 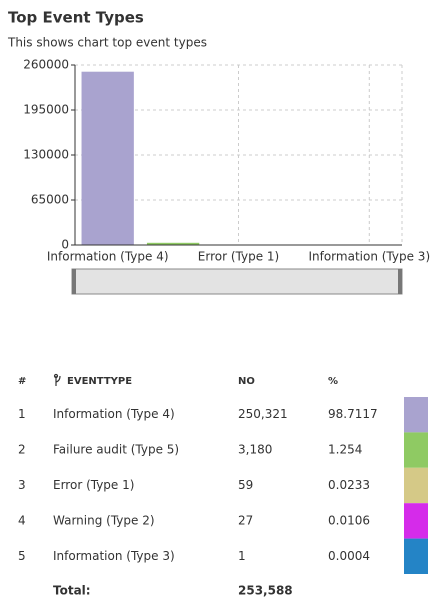 I want to click on cell: Error (Type 1), so click(x=93, y=485).